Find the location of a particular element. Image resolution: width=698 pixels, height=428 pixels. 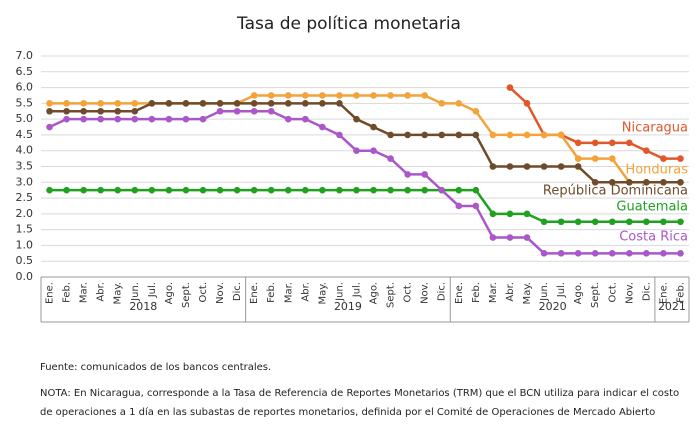

series-label: Guatemala is located at coordinates (652, 207).